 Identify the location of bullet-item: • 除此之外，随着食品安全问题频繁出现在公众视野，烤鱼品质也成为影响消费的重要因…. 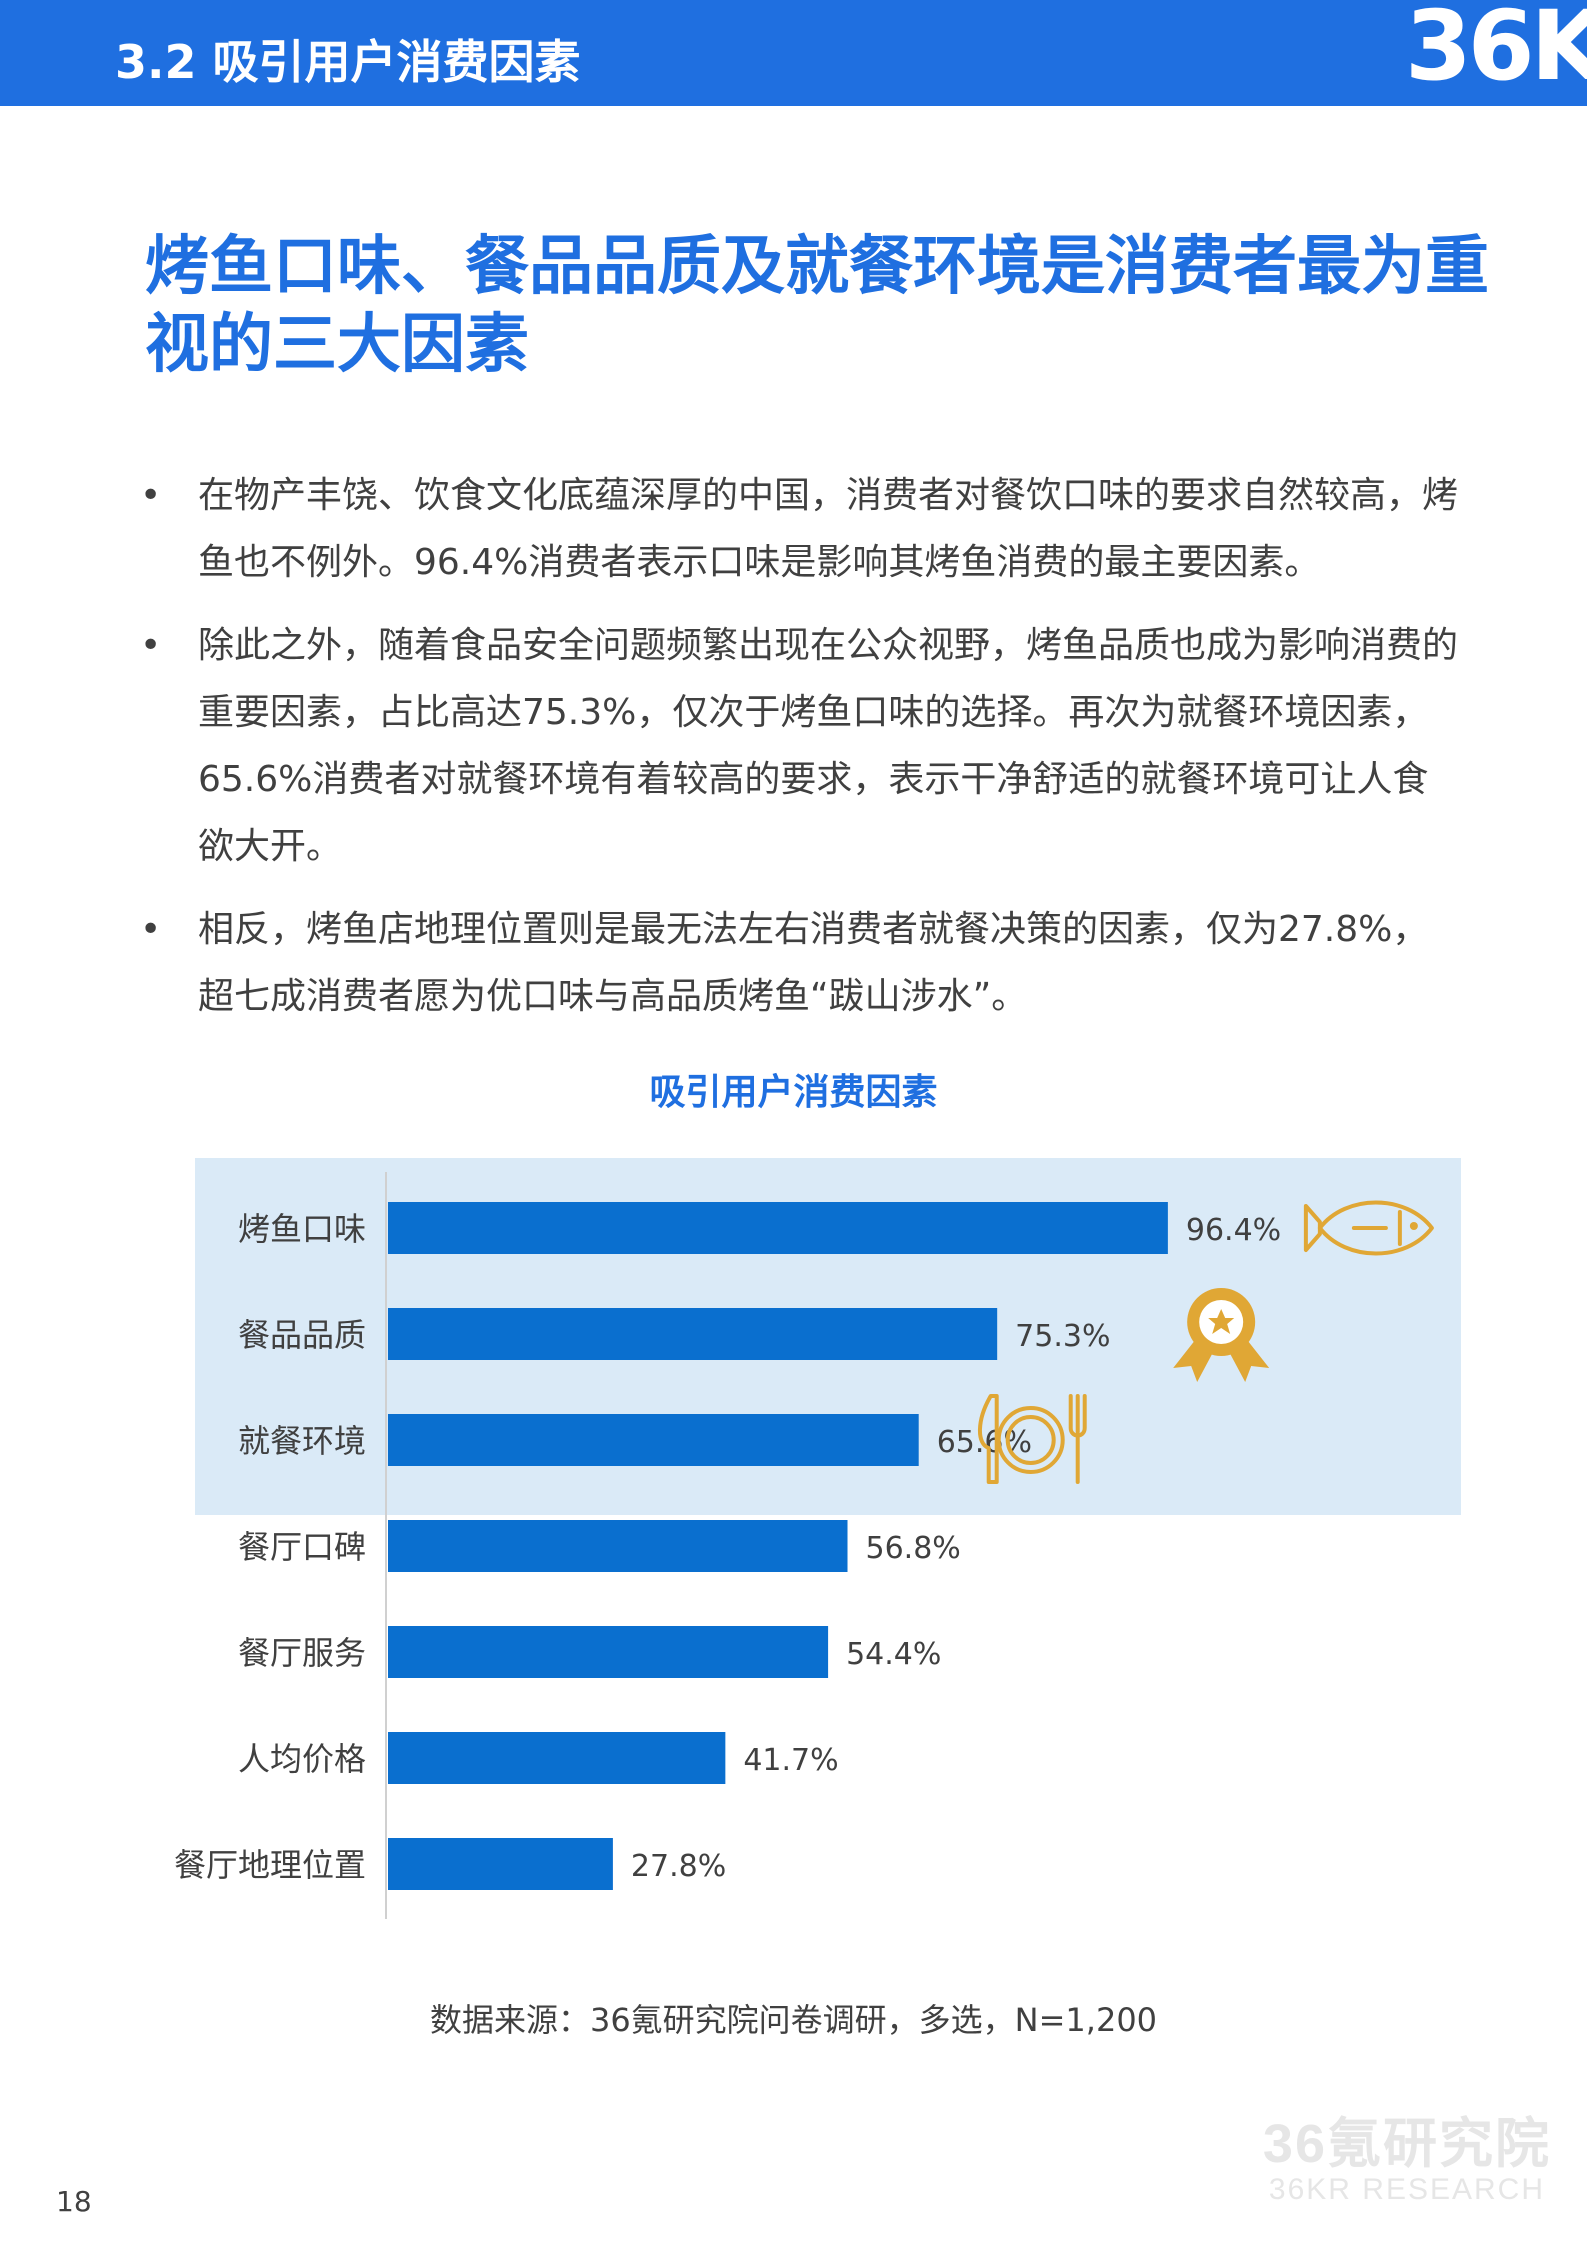
(800, 746).